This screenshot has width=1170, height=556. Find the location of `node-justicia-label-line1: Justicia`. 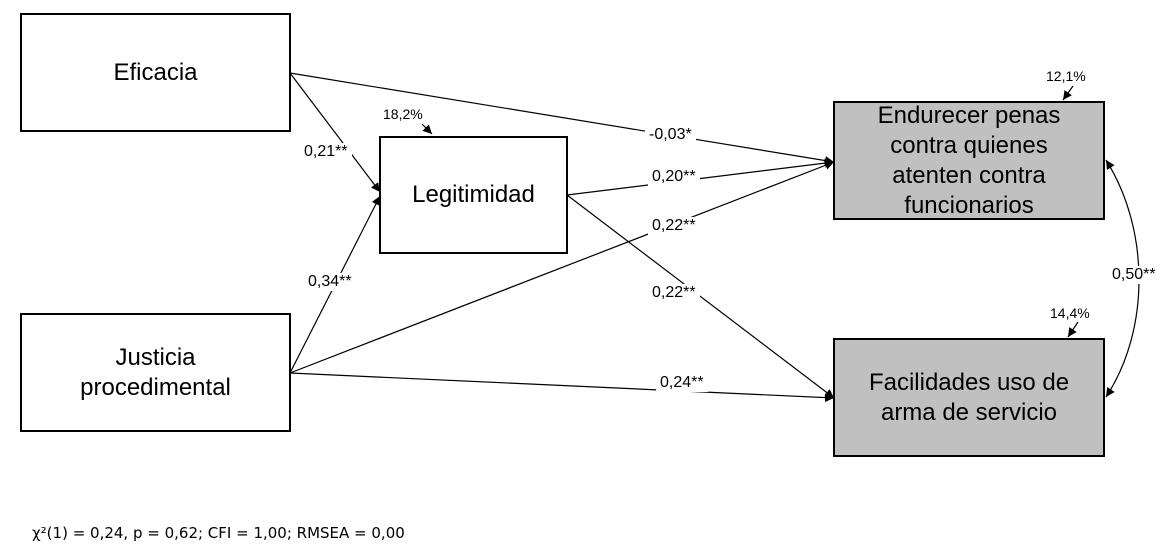

node-justicia-label-line1: Justicia is located at coordinates (155, 357).